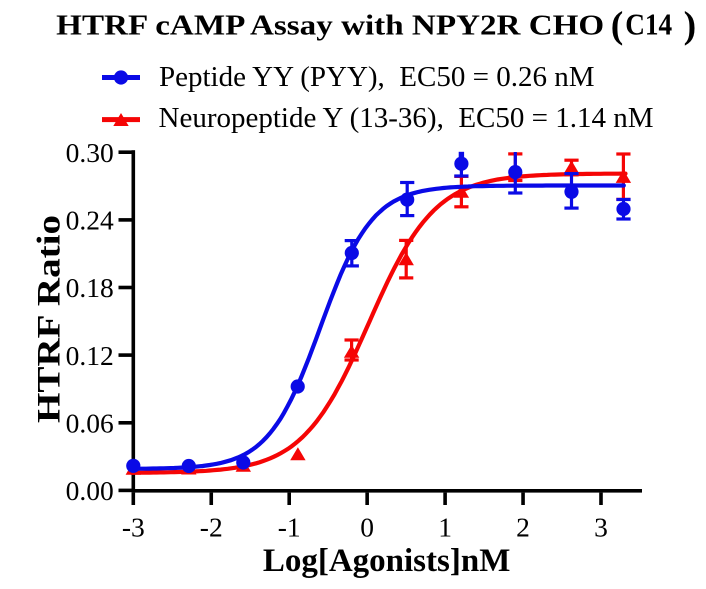 This screenshot has width=706, height=589. I want to click on svg-text: 3, so click(601, 527).